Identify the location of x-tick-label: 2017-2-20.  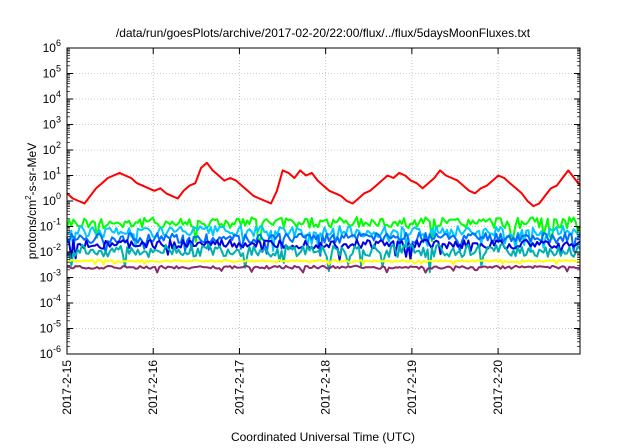
(498, 387).